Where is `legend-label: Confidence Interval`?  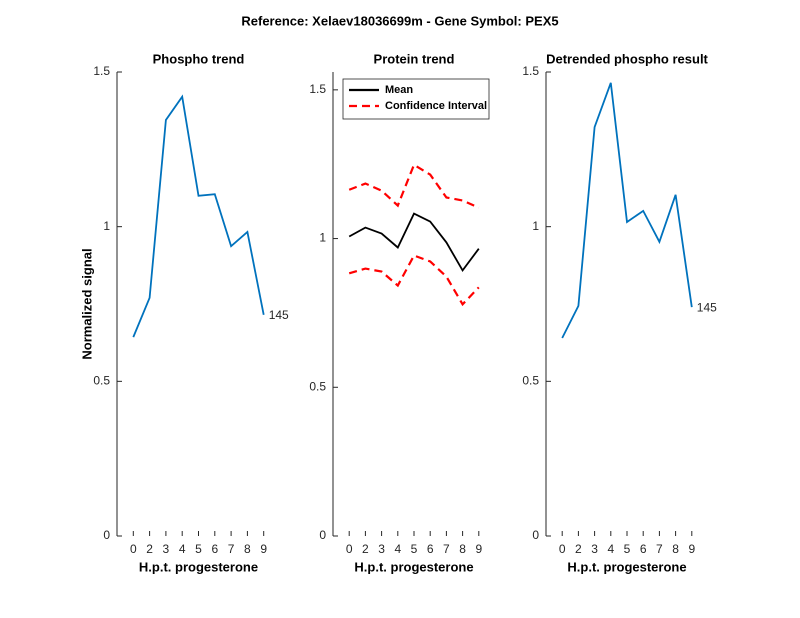
legend-label: Confidence Interval is located at coordinates (436, 106).